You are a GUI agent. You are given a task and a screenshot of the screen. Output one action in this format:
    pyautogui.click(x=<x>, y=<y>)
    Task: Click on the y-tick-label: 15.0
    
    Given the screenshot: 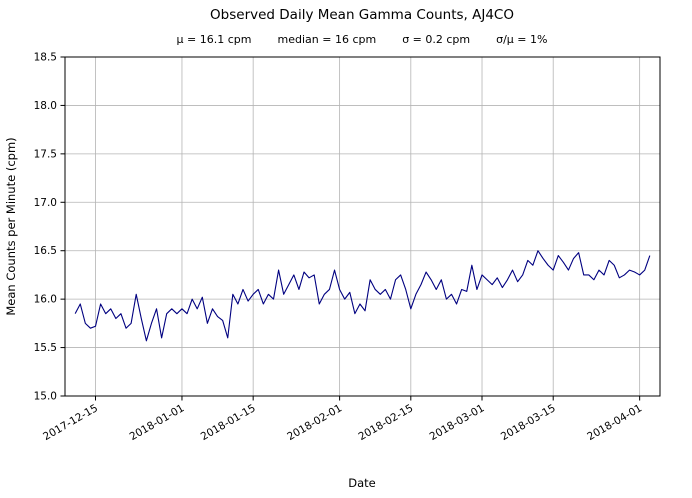 What is the action you would take?
    pyautogui.click(x=45, y=397)
    